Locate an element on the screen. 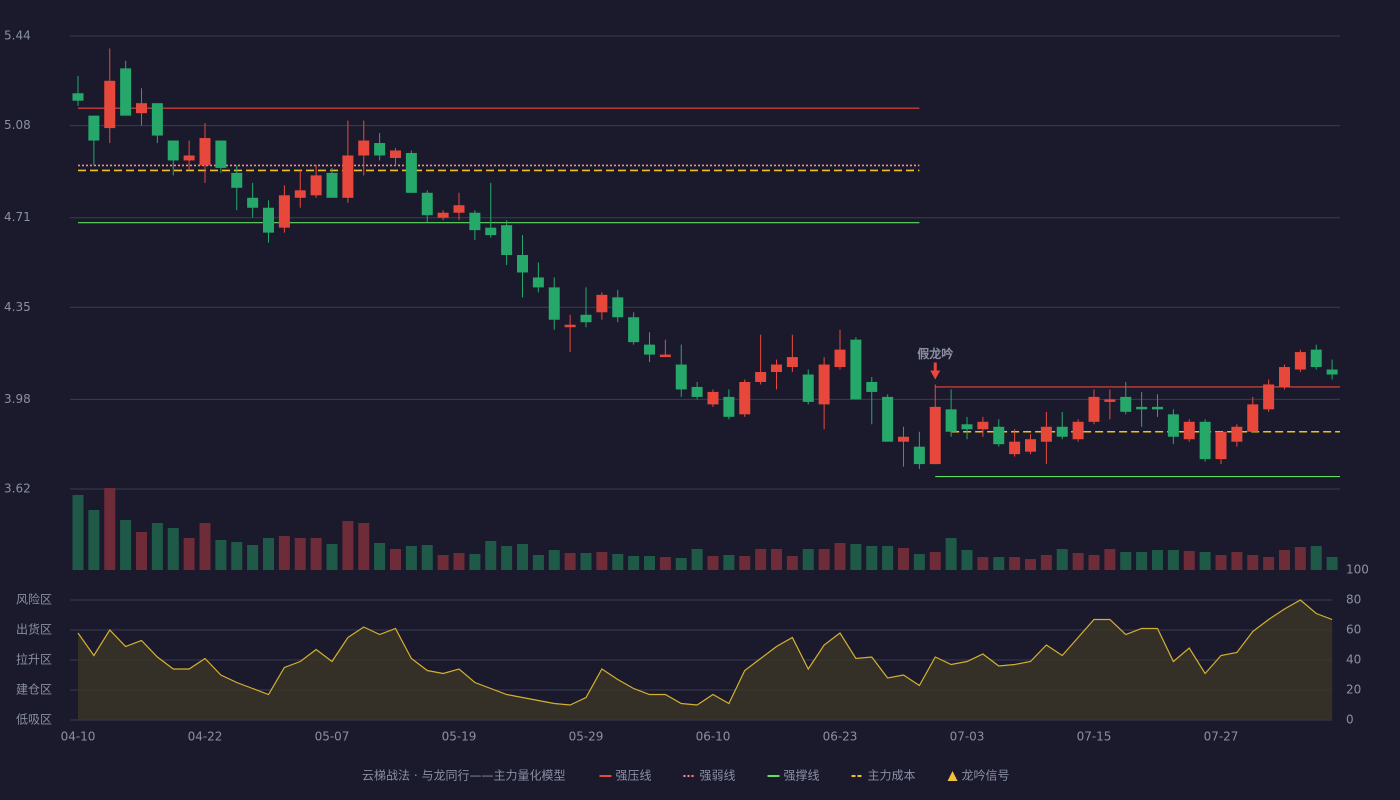 The image size is (1400, 800). x-tick-label: 05-07 is located at coordinates (332, 737).